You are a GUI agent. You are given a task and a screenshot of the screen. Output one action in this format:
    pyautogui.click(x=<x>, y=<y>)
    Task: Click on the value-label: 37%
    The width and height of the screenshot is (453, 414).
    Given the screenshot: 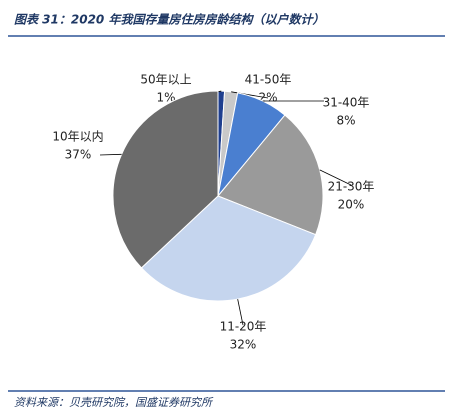 What is the action you would take?
    pyautogui.click(x=78, y=155)
    